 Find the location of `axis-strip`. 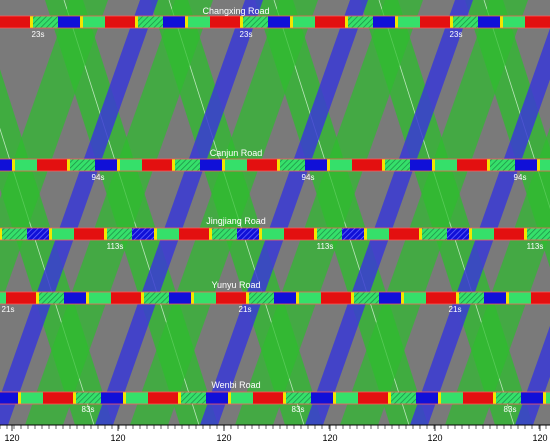

axis-strip is located at coordinates (275, 434).